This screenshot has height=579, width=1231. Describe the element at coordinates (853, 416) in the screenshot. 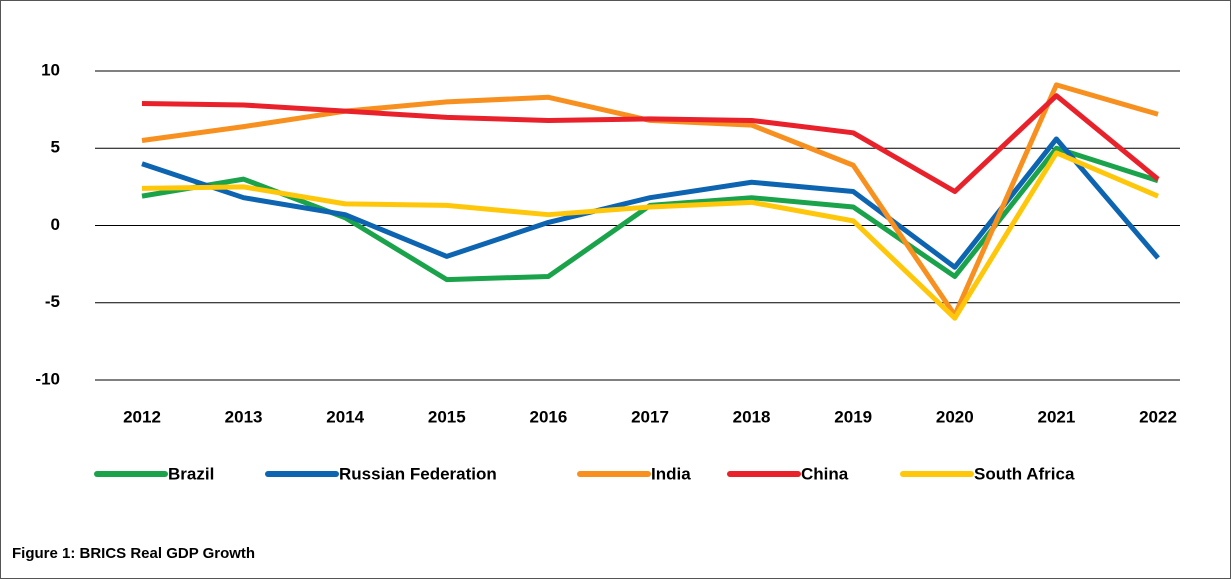

I see `x-tick-label: 2019` at that location.